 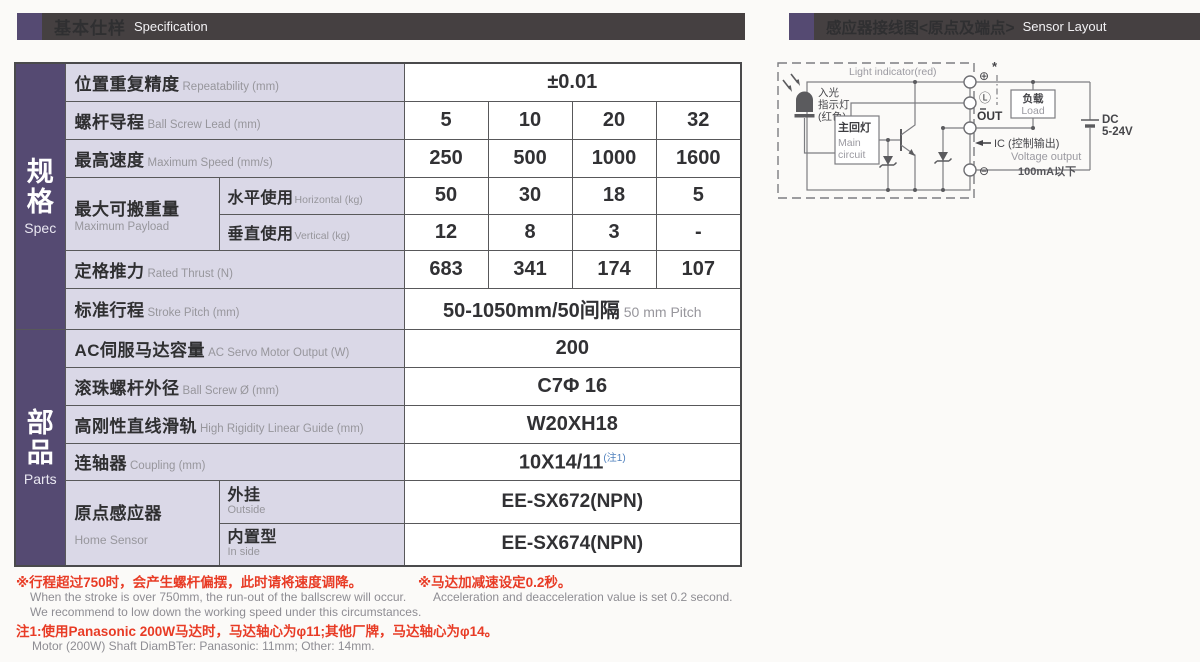 What do you see at coordinates (189, 582) in the screenshot?
I see `note-stroke-warning-zh: ※行程超过750时，会产生螺杆偏摆，此时请将速度调降。` at bounding box center [189, 582].